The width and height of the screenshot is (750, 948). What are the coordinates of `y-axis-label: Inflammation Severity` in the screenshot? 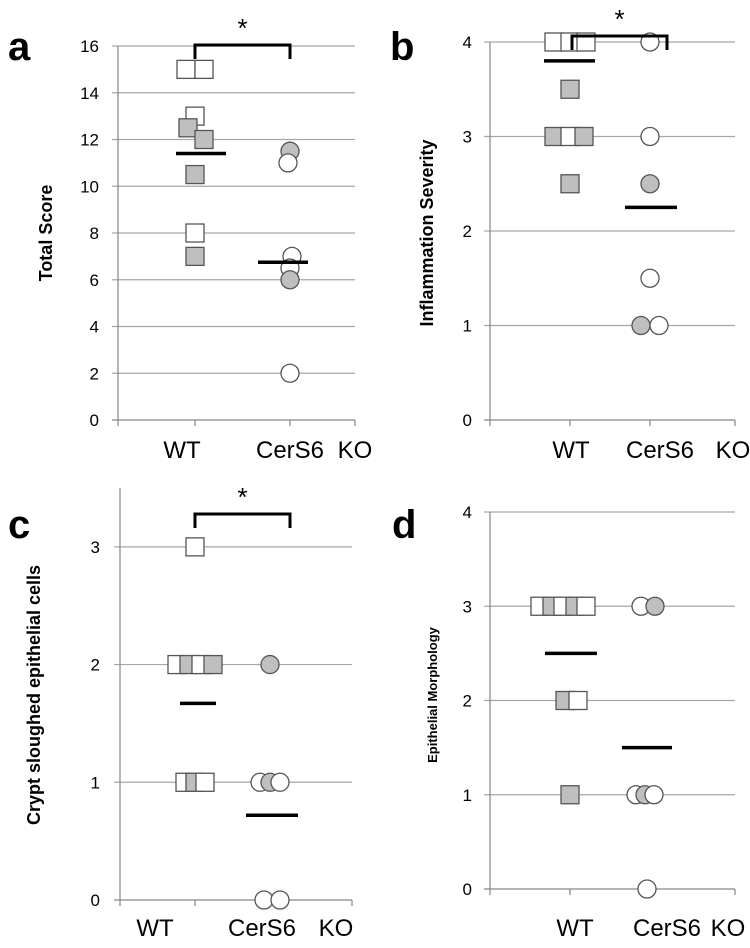 It's located at (427, 232).